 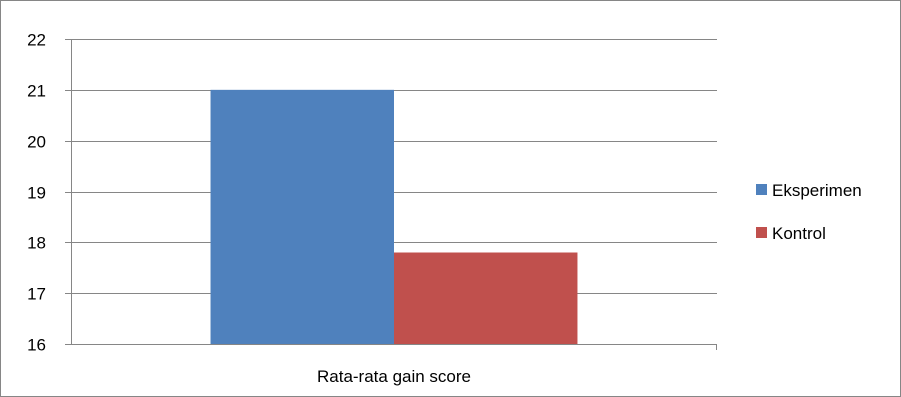 I want to click on bar-kontrol, so click(x=486, y=298).